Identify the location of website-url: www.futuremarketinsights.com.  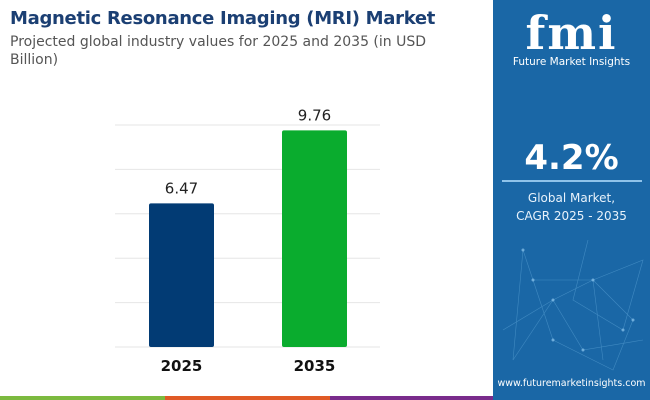
(571, 383).